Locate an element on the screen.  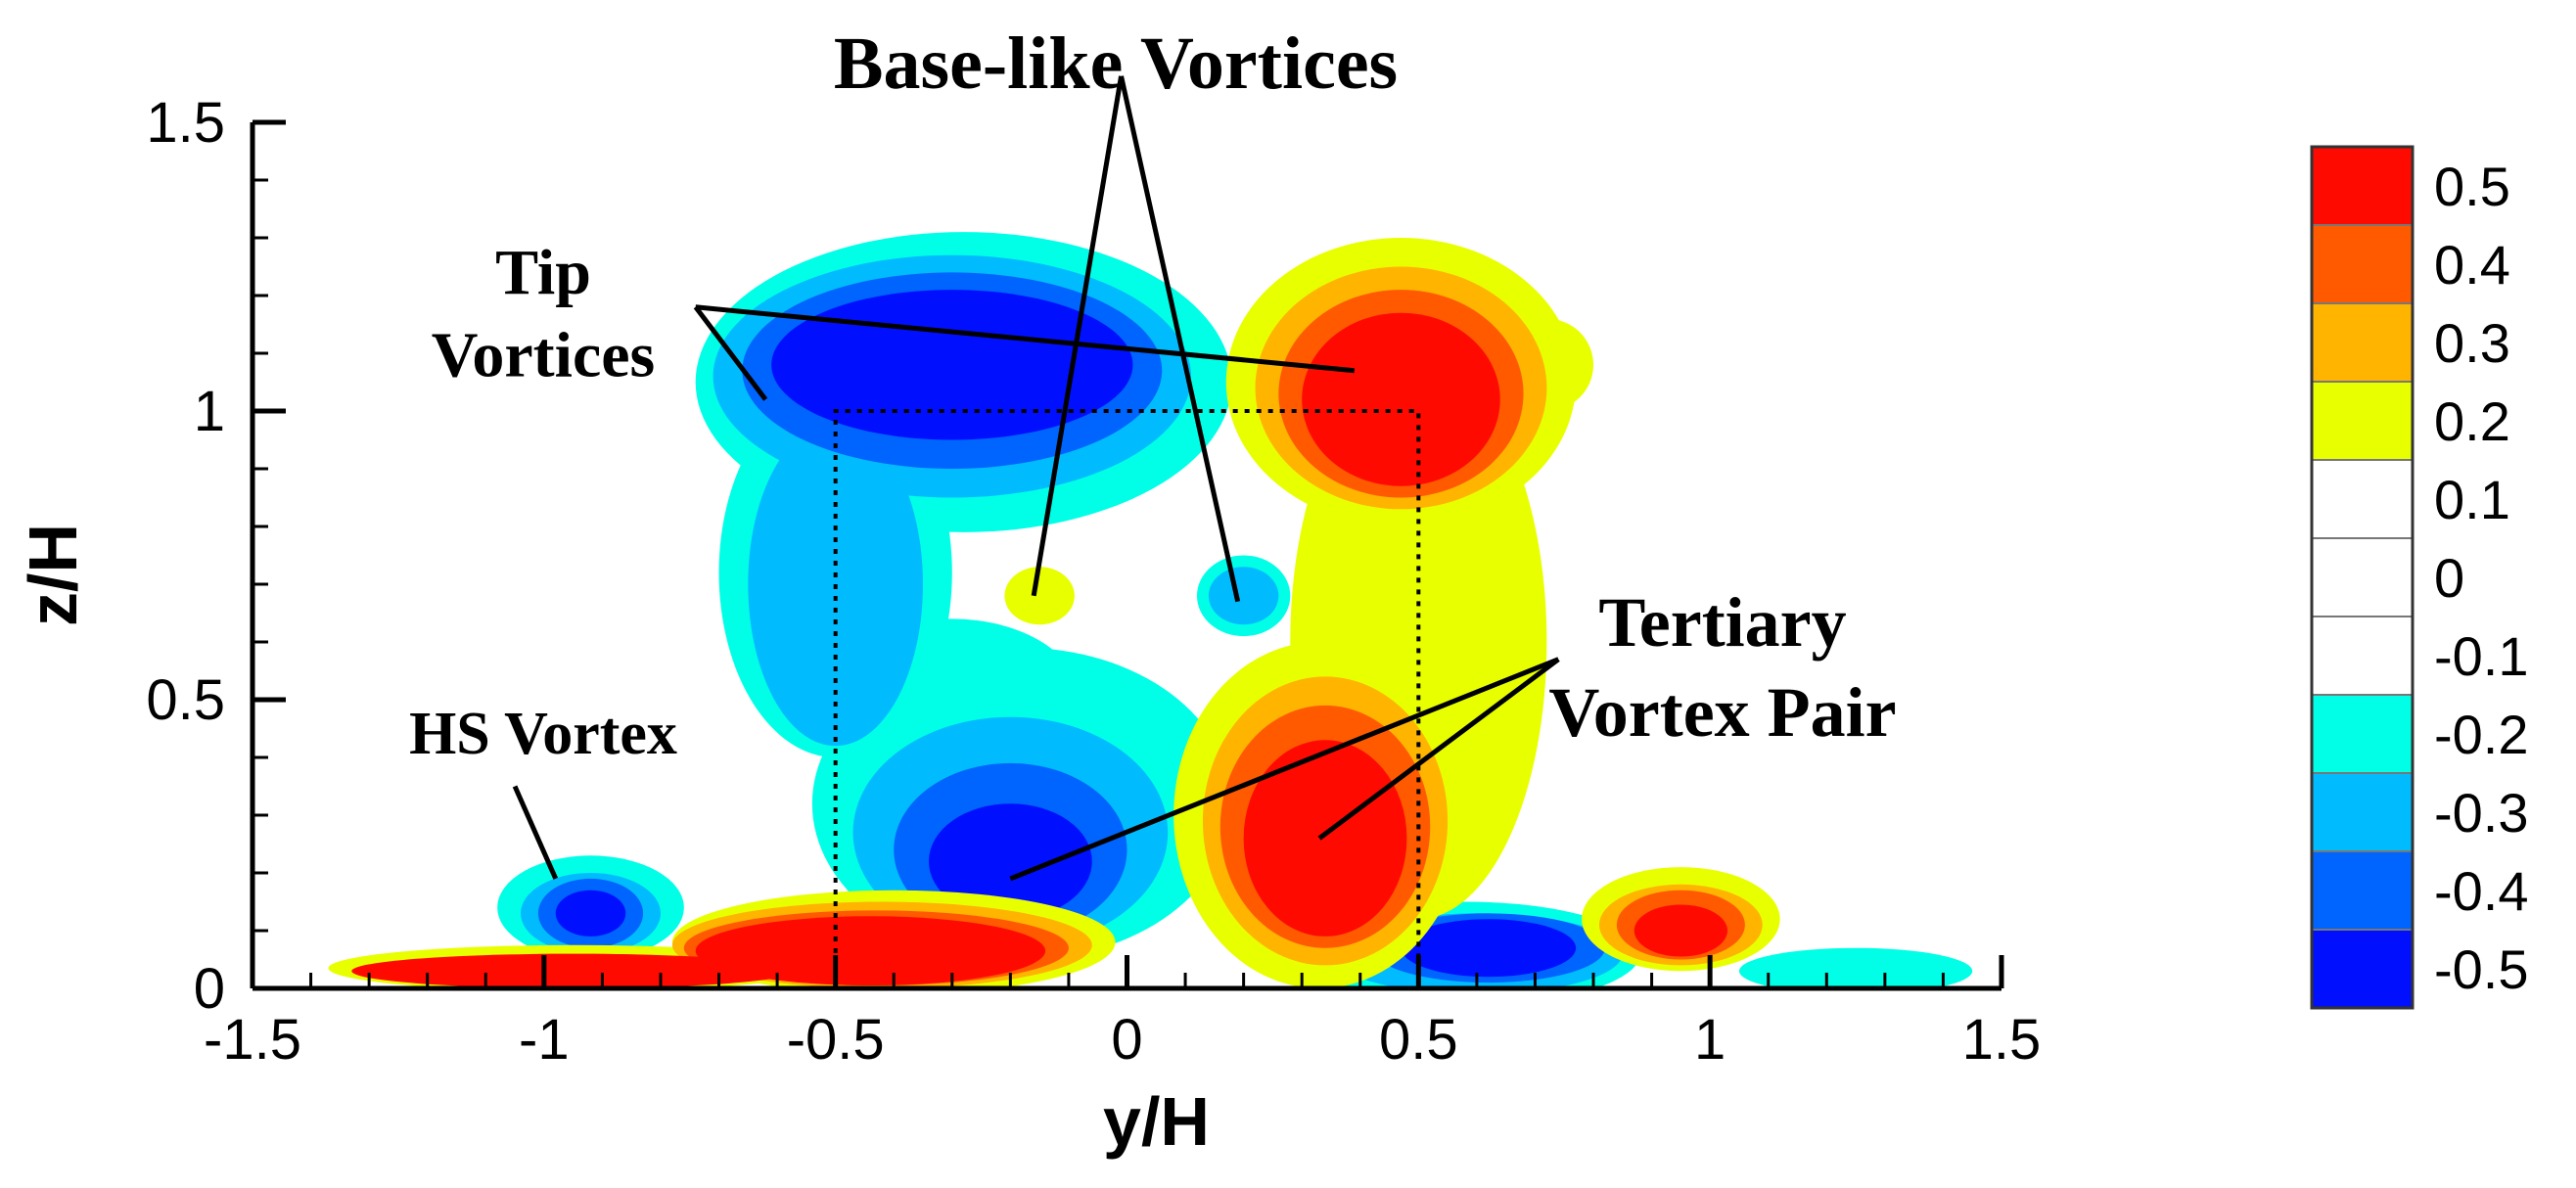
annotation-text-tip: Vortices is located at coordinates (544, 354).